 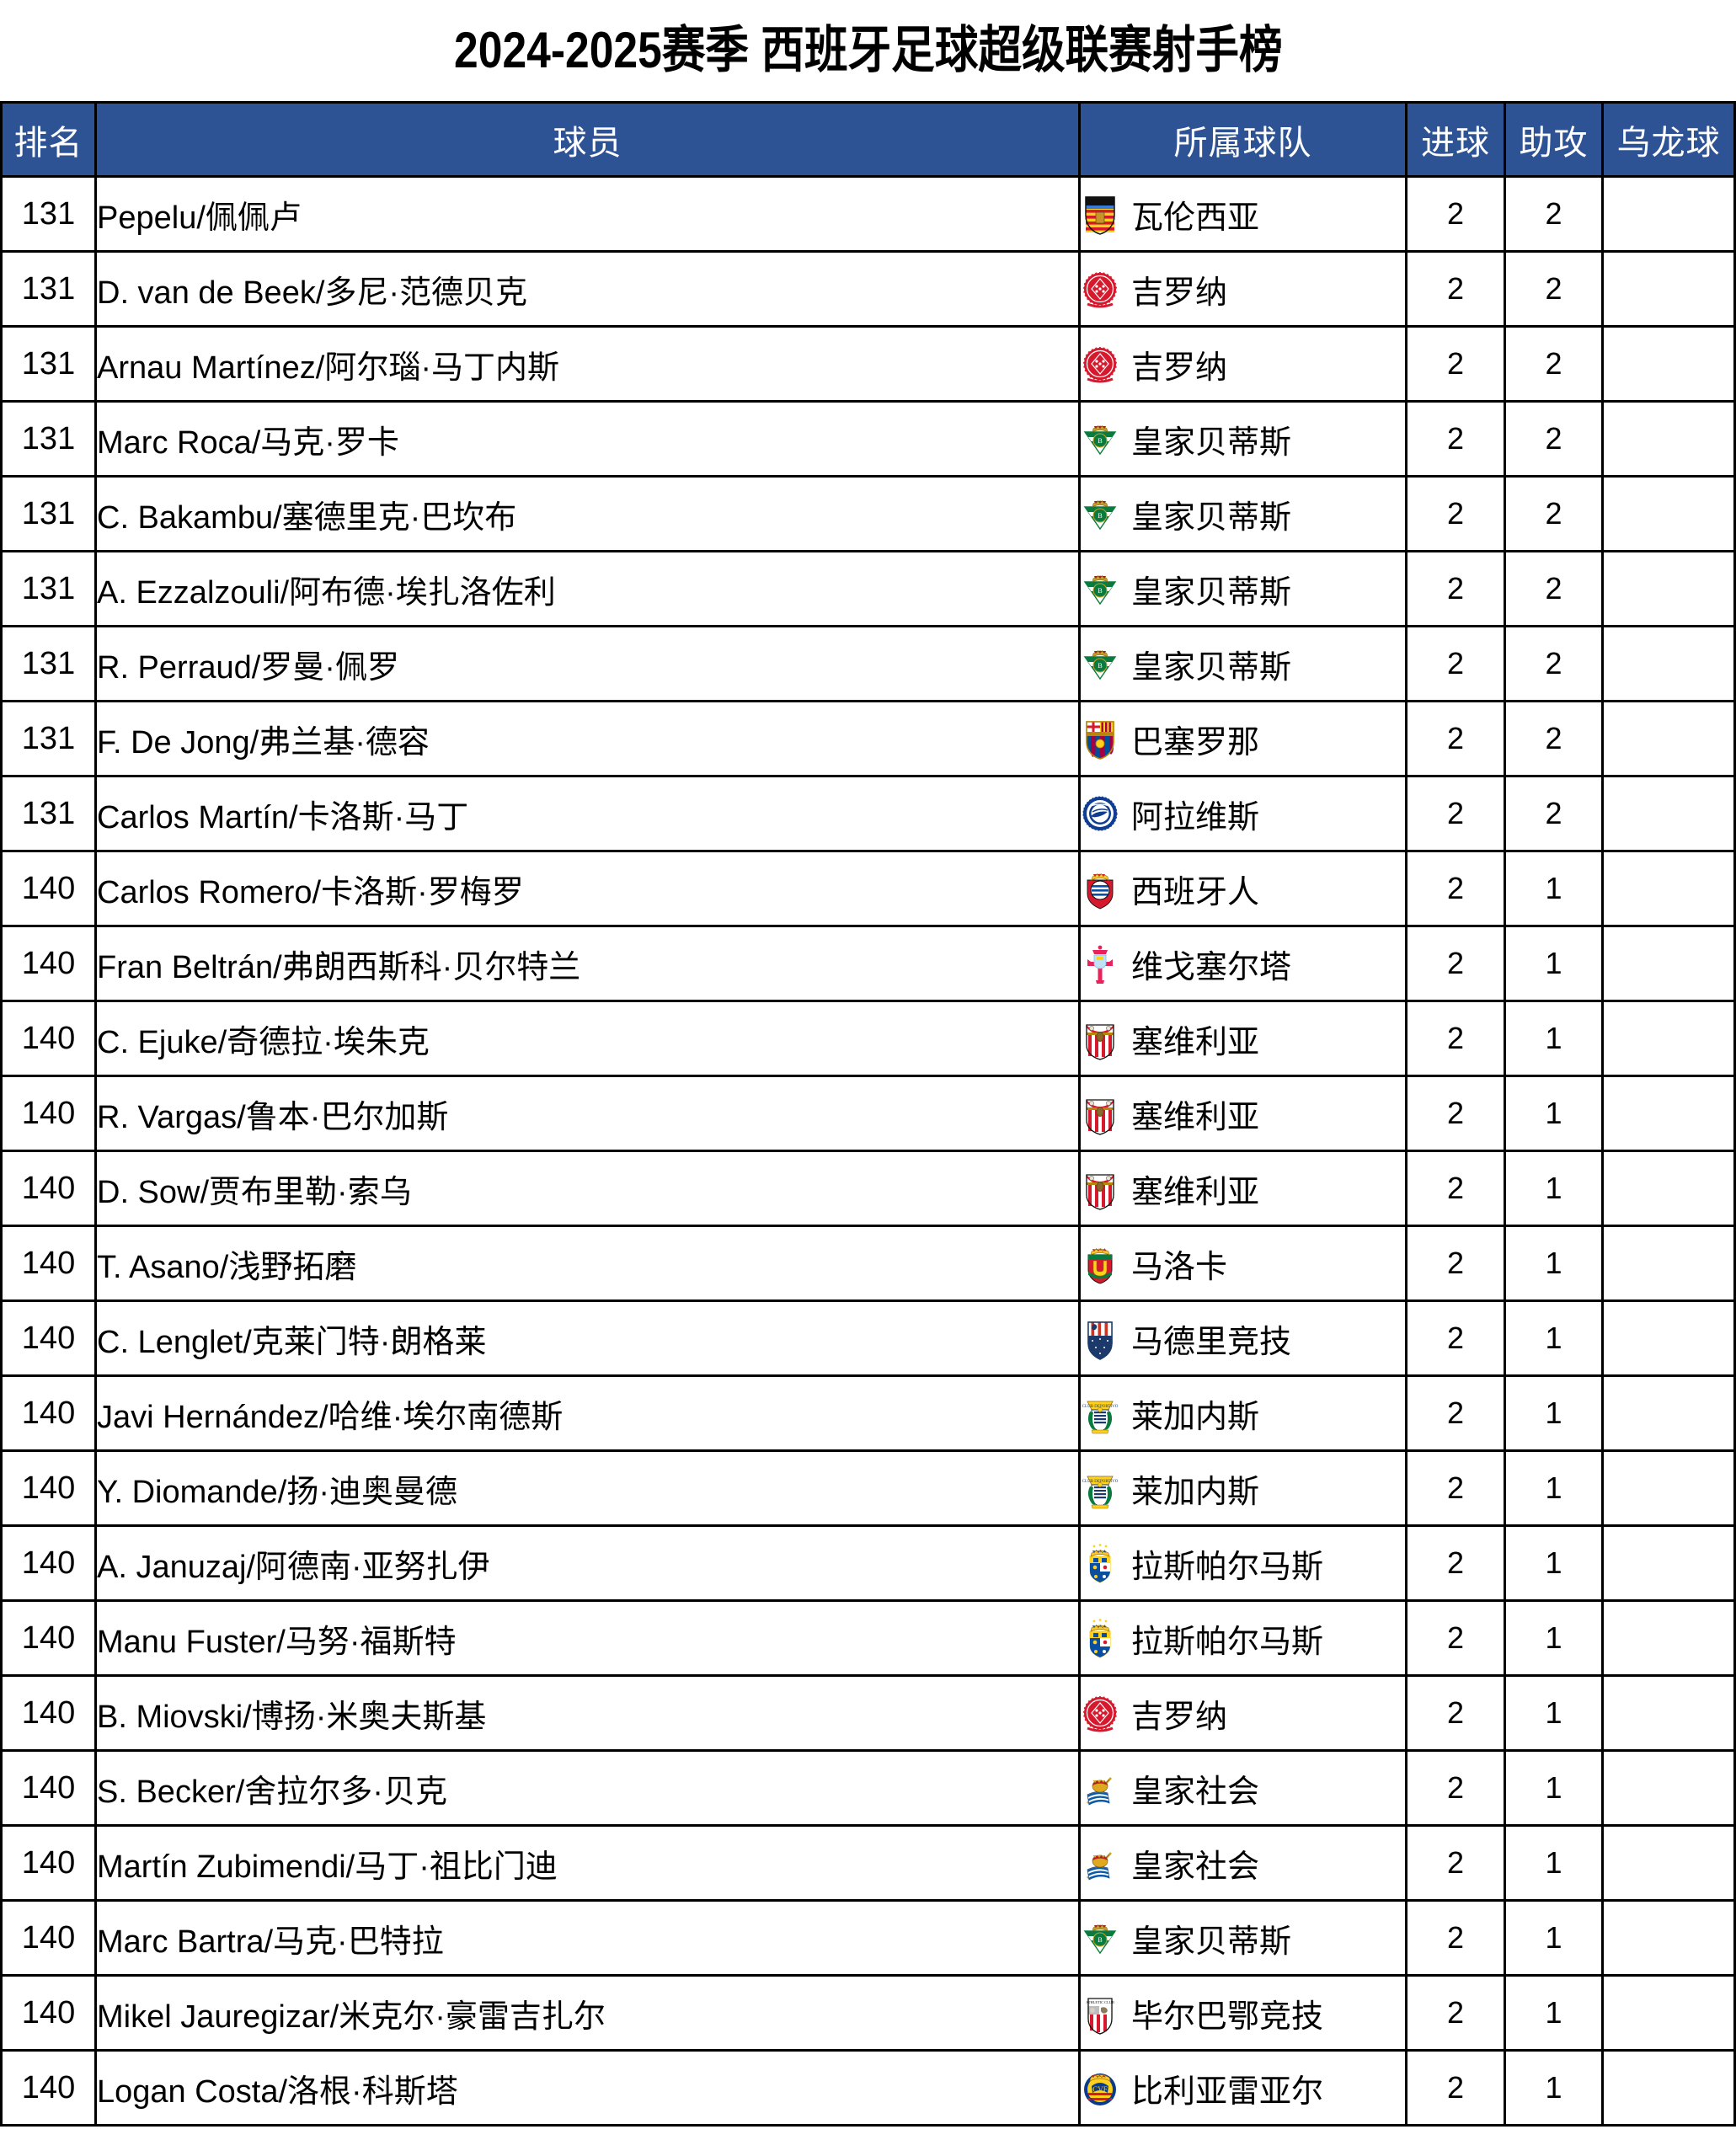 I want to click on team-name: 皇家贝蒂斯, so click(x=1211, y=443).